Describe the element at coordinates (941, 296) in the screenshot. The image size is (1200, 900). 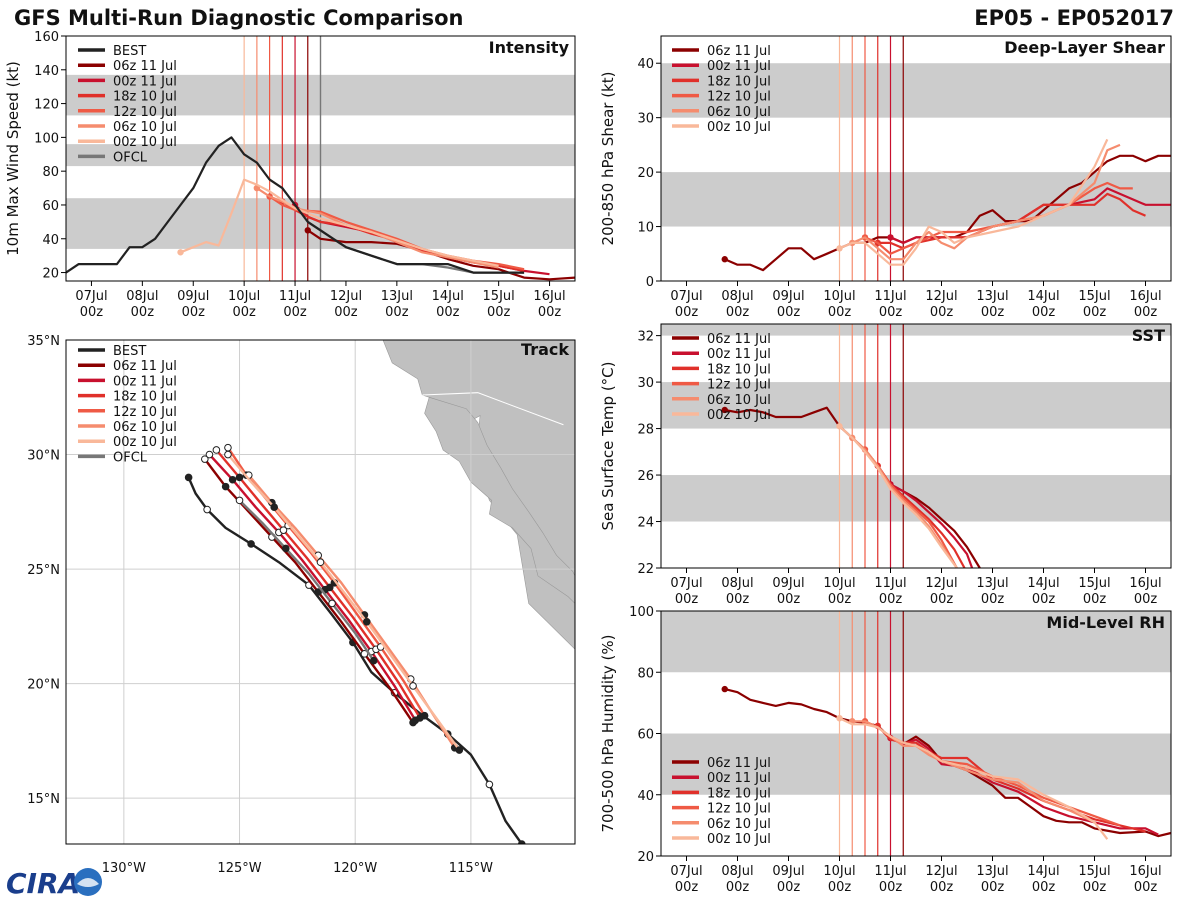
I see `x-tick-label: 12Jul` at that location.